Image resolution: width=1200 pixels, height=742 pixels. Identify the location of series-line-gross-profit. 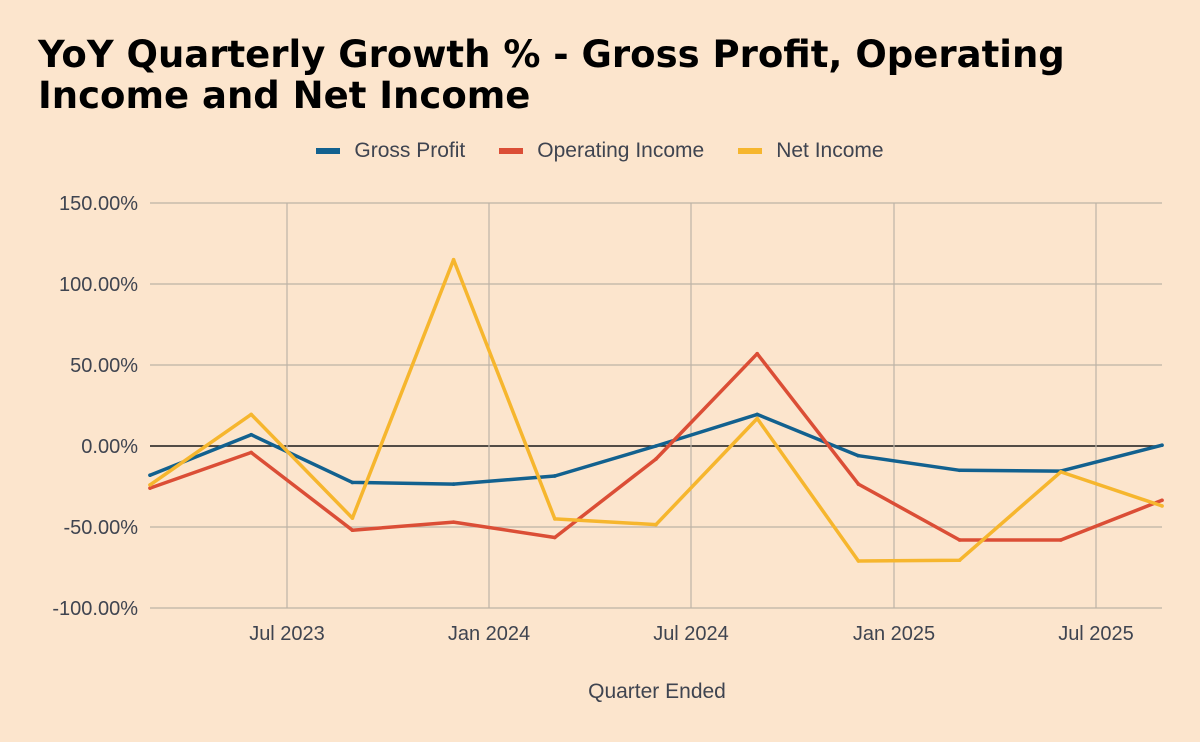
(656, 449).